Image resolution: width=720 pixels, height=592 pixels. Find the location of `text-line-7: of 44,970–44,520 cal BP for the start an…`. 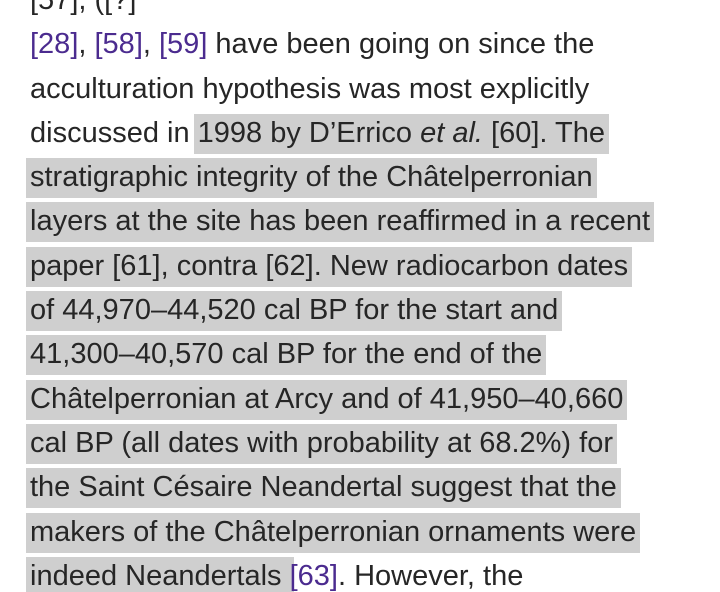

text-line-7: of 44,970–44,520 cal BP for the start an… is located at coordinates (368, 310).